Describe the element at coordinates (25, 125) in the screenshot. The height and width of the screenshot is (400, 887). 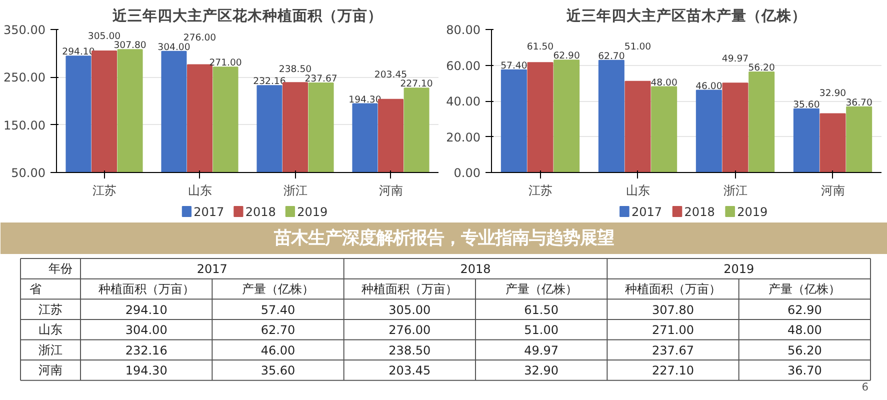
I see `y-tick-label: 150.00` at that location.